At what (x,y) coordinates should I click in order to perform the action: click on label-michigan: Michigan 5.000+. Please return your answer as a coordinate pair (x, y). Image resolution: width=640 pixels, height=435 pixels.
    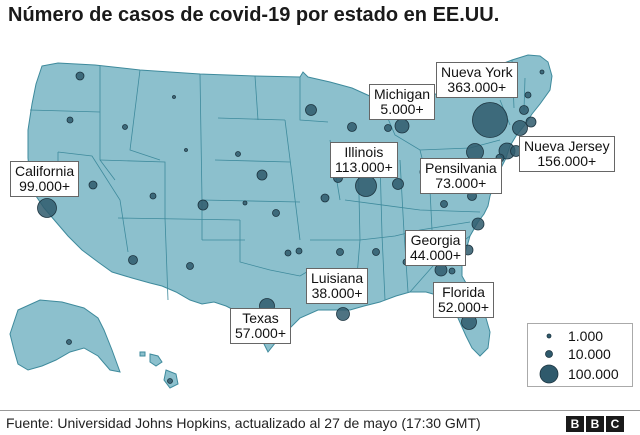
    Looking at the image, I should click on (402, 102).